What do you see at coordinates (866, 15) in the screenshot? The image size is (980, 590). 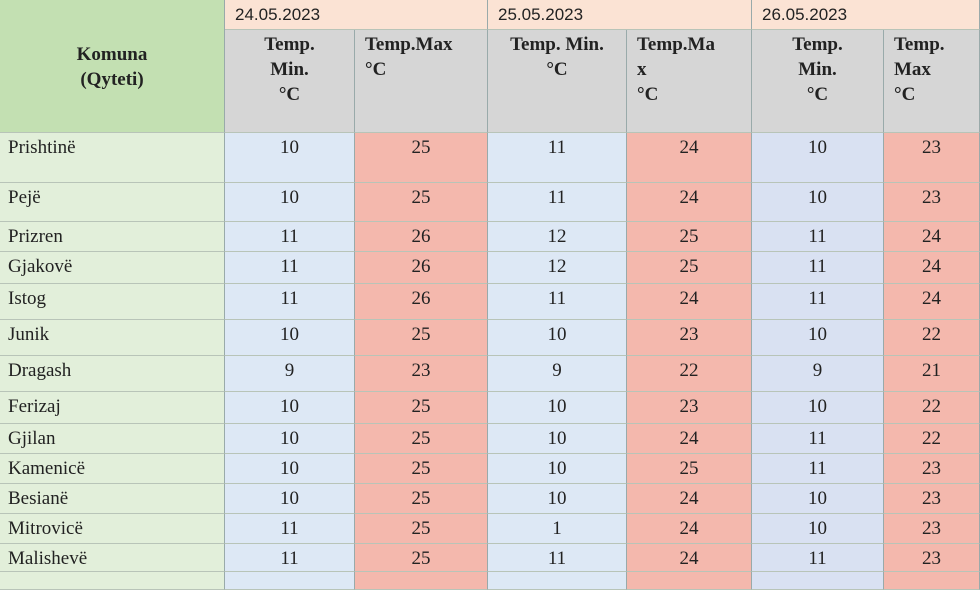 I see `date-header: 26.05.2023` at bounding box center [866, 15].